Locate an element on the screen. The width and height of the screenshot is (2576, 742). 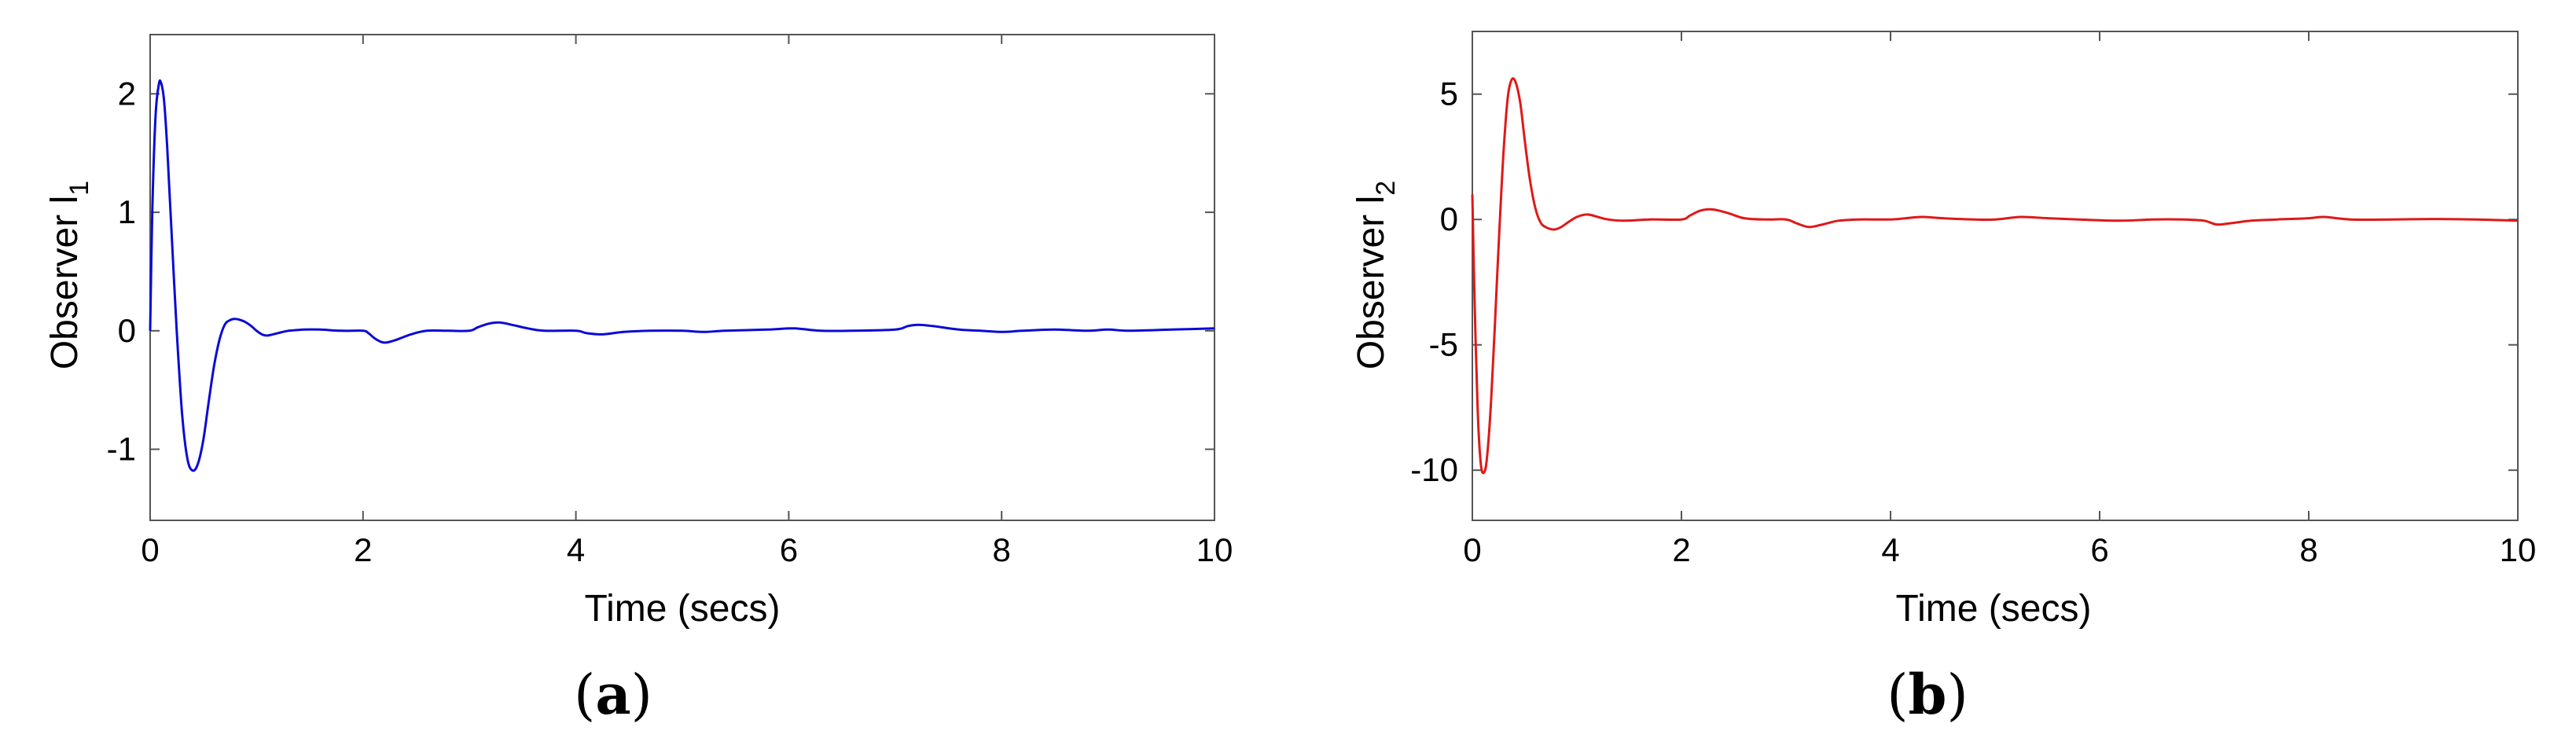
x-tick-label-b: 6 is located at coordinates (2099, 549).